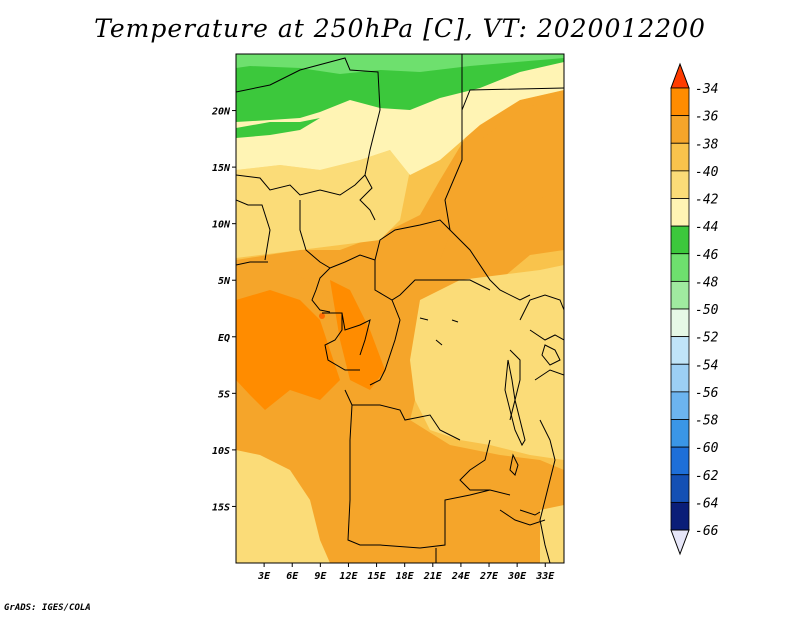 The width and height of the screenshot is (800, 618). I want to click on colorbar-label: -42, so click(707, 200).